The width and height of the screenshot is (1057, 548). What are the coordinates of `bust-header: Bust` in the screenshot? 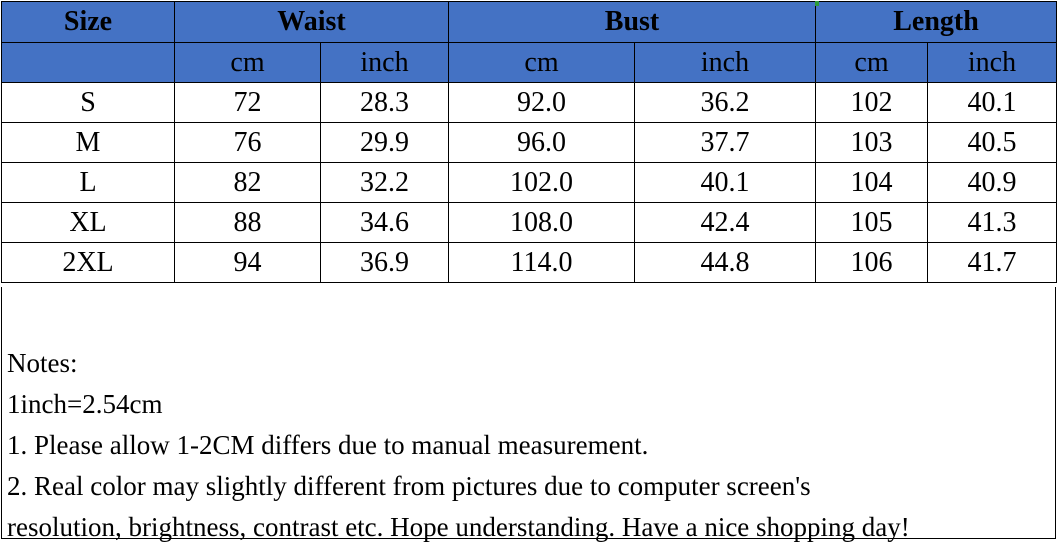 It's located at (632, 22).